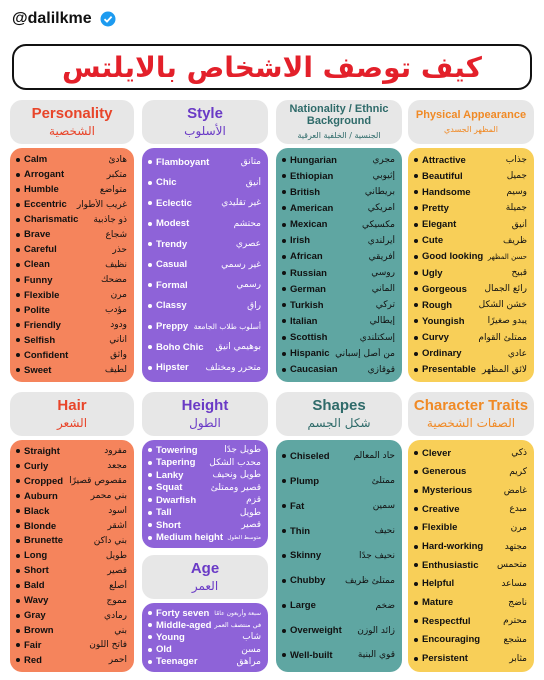 Image resolution: width=544 pixels, height=680 pixels. What do you see at coordinates (108, 496) in the screenshot?
I see `word-ar: بني محمر` at bounding box center [108, 496].